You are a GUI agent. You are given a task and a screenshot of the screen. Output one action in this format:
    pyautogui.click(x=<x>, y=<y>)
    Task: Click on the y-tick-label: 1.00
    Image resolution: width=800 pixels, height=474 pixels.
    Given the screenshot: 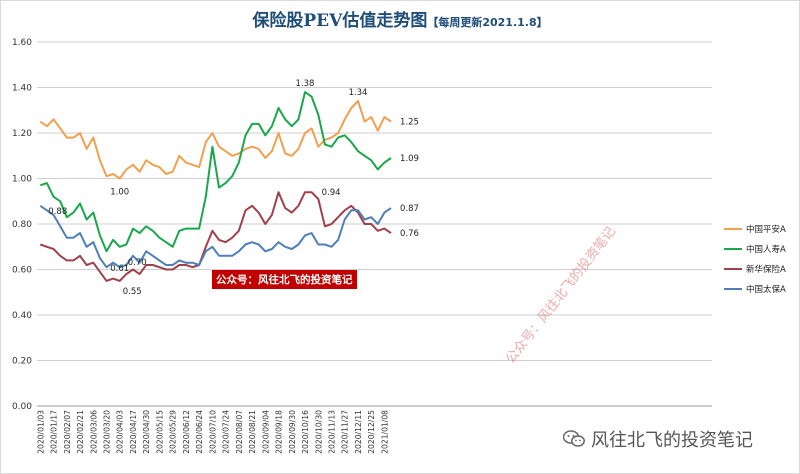 What is the action you would take?
    pyautogui.click(x=22, y=180)
    